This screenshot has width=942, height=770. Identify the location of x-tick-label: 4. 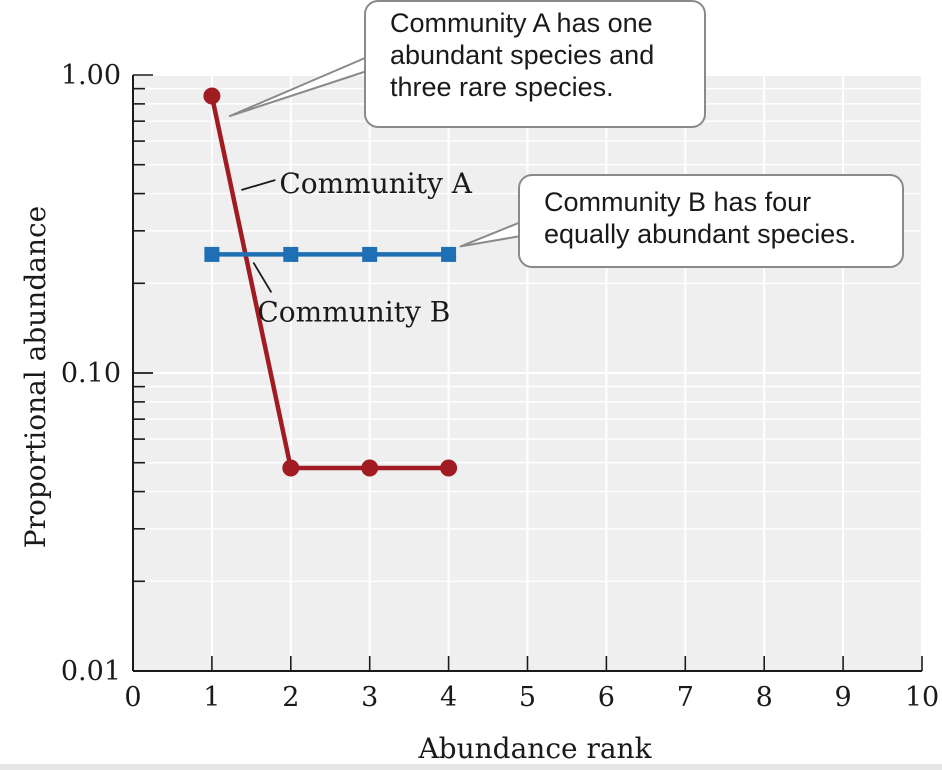
(448, 697).